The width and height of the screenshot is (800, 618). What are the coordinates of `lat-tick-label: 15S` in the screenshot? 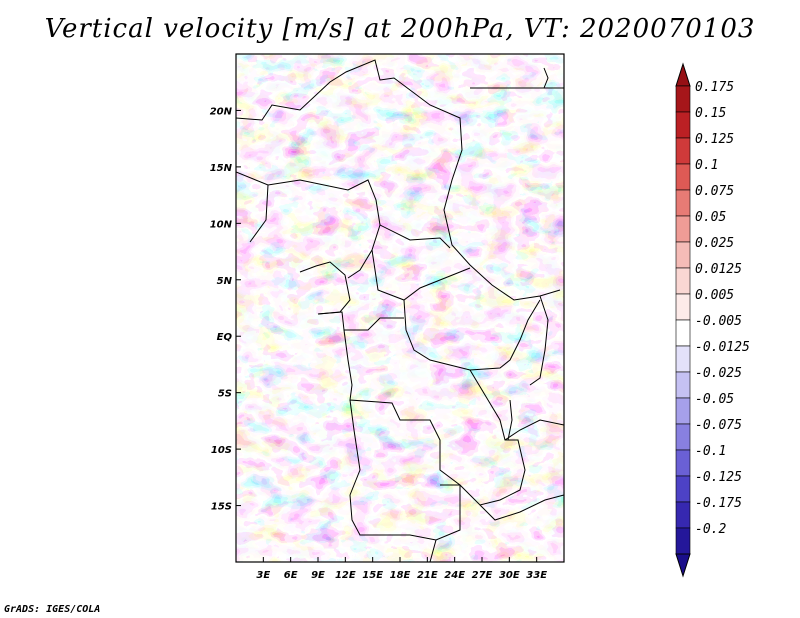 It's located at (221, 507).